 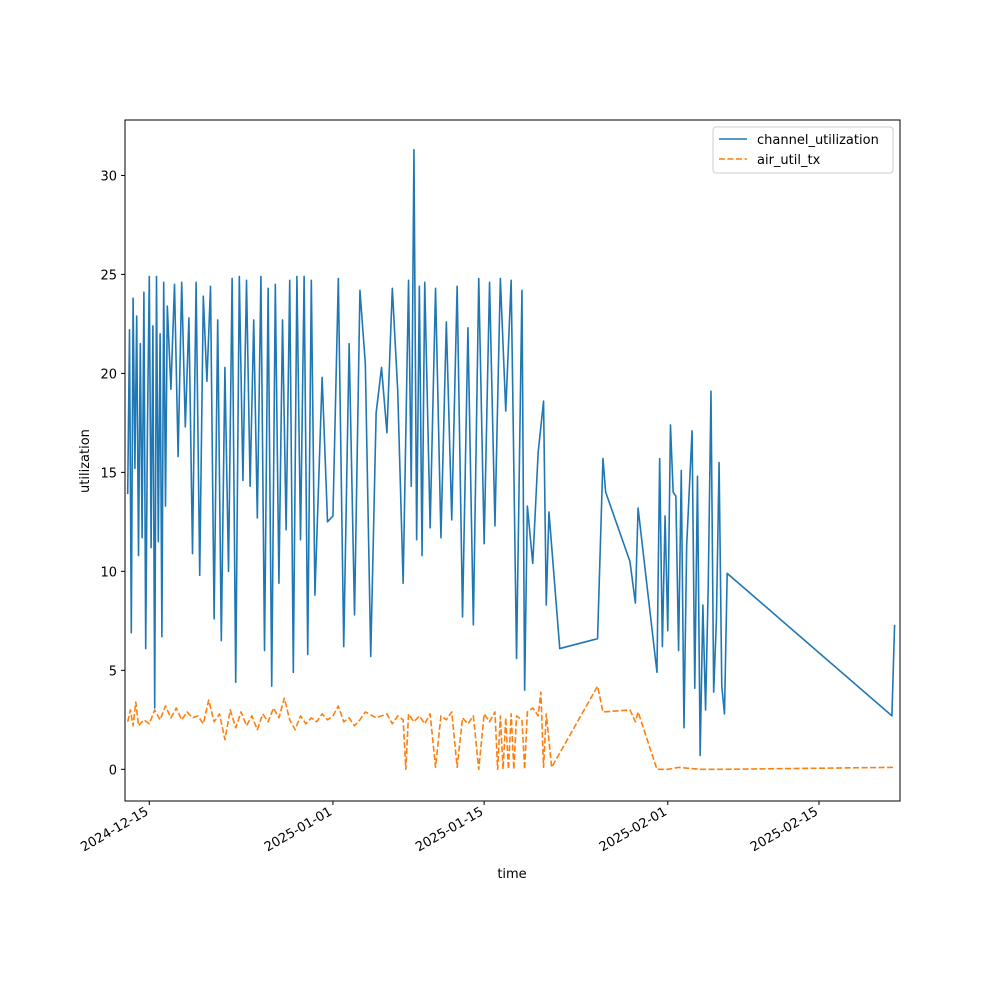 I want to click on y-tick-label: 0, so click(x=113, y=770).